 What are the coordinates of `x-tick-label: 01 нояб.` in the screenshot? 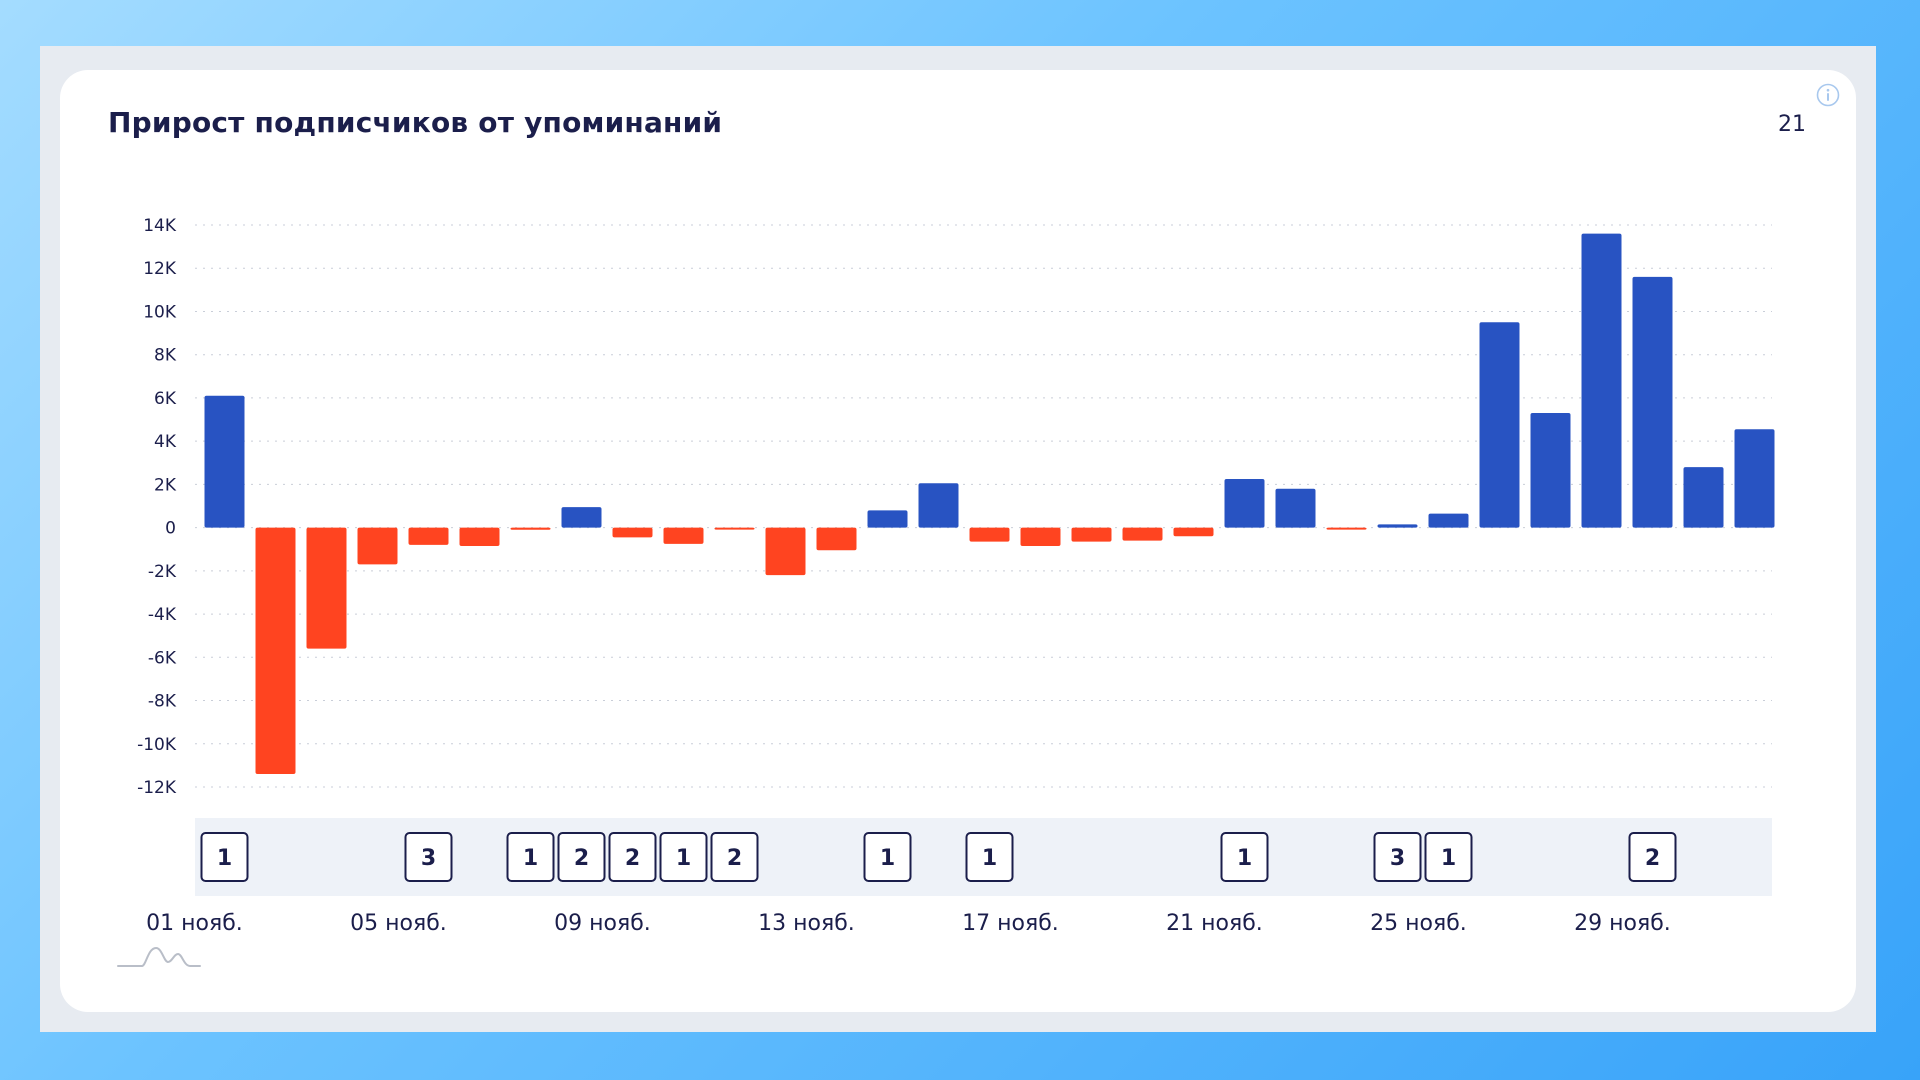 It's located at (194, 923).